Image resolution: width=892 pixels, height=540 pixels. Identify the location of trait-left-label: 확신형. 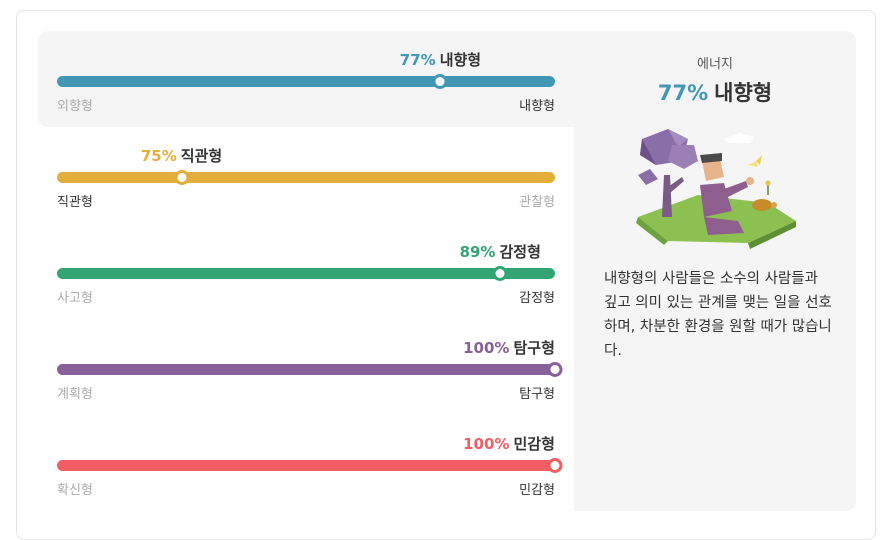
(75, 490).